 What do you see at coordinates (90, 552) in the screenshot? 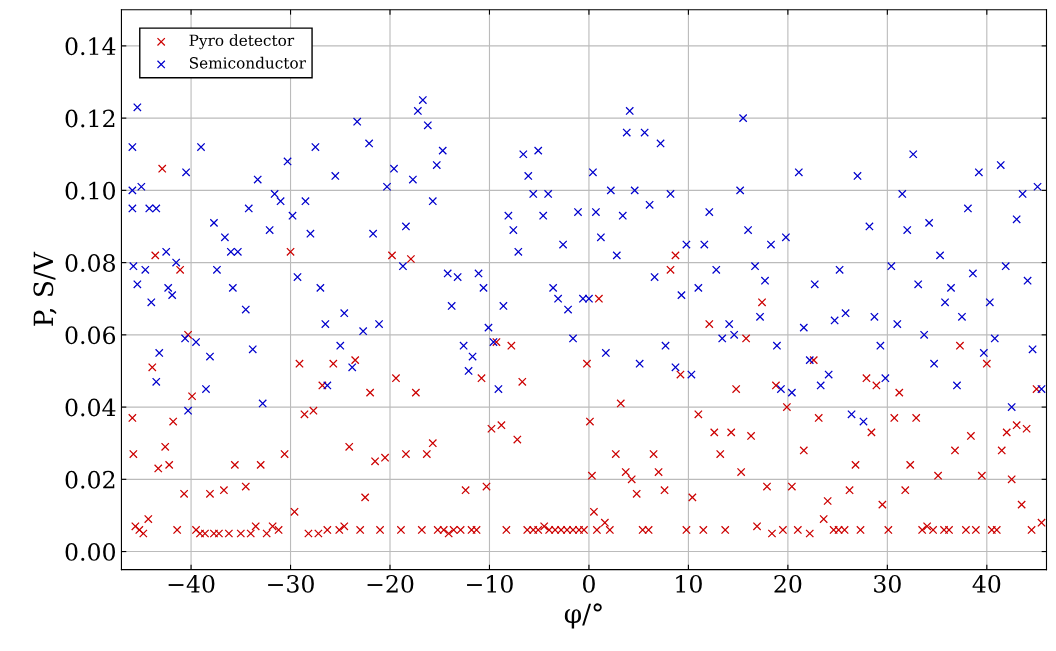
I see `y-tick-label: 0.00` at bounding box center [90, 552].